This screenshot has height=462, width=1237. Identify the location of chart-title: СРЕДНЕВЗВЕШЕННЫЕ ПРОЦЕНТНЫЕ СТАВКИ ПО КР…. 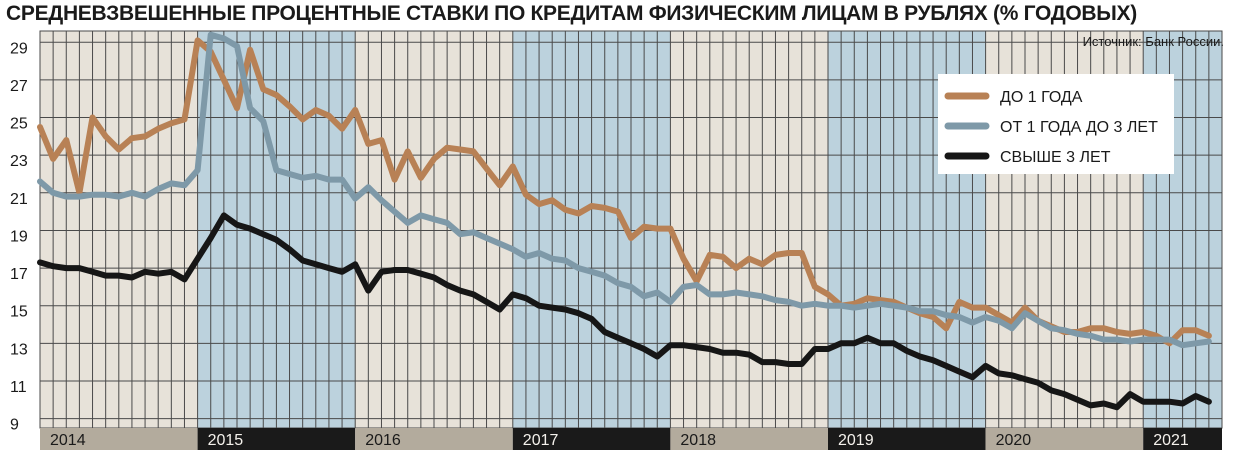
(571, 13).